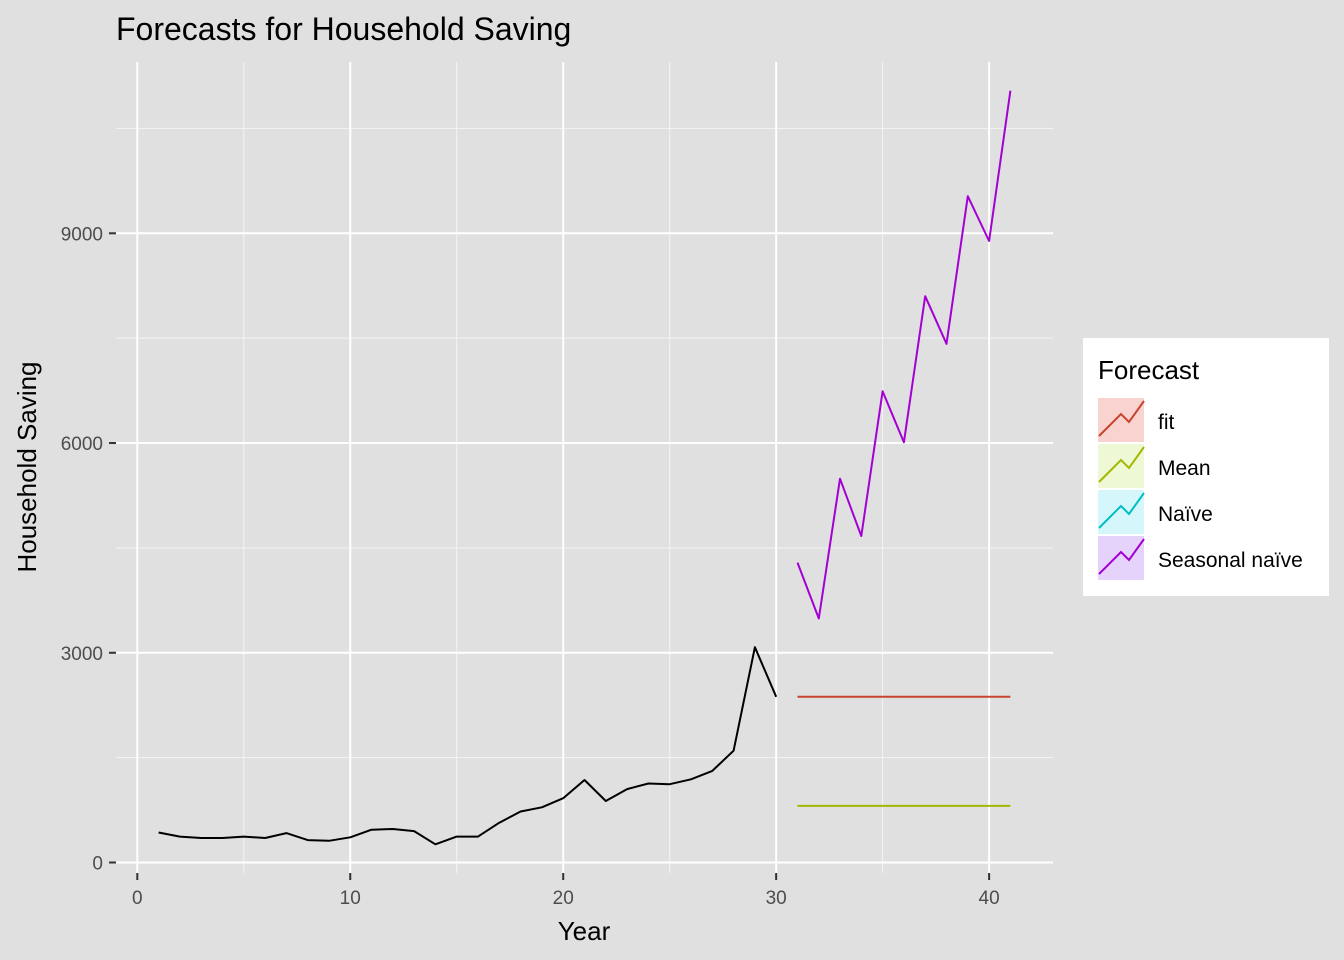  Describe the element at coordinates (776, 898) in the screenshot. I see `x-tick-label: 30` at that location.